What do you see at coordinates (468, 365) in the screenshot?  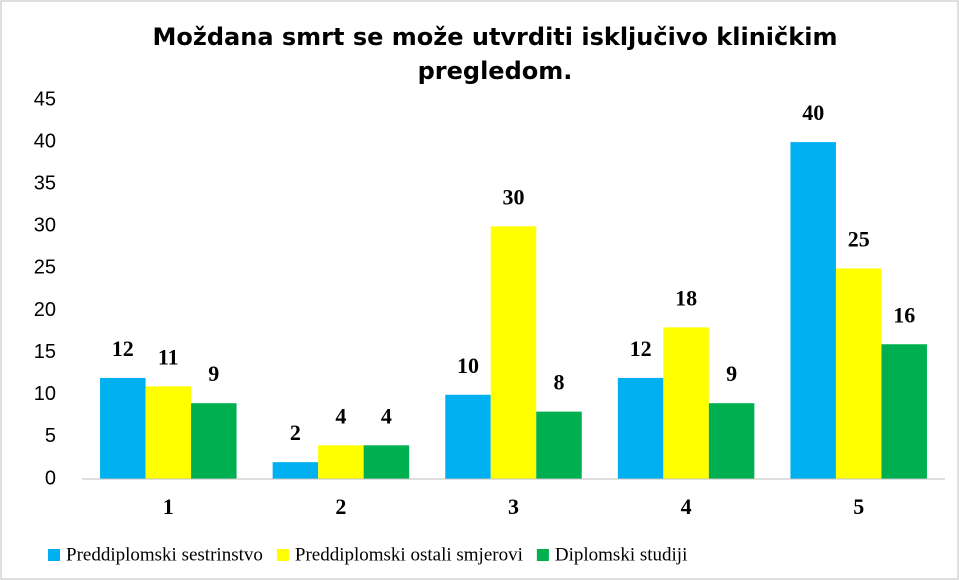 I see `data-label: 10` at bounding box center [468, 365].